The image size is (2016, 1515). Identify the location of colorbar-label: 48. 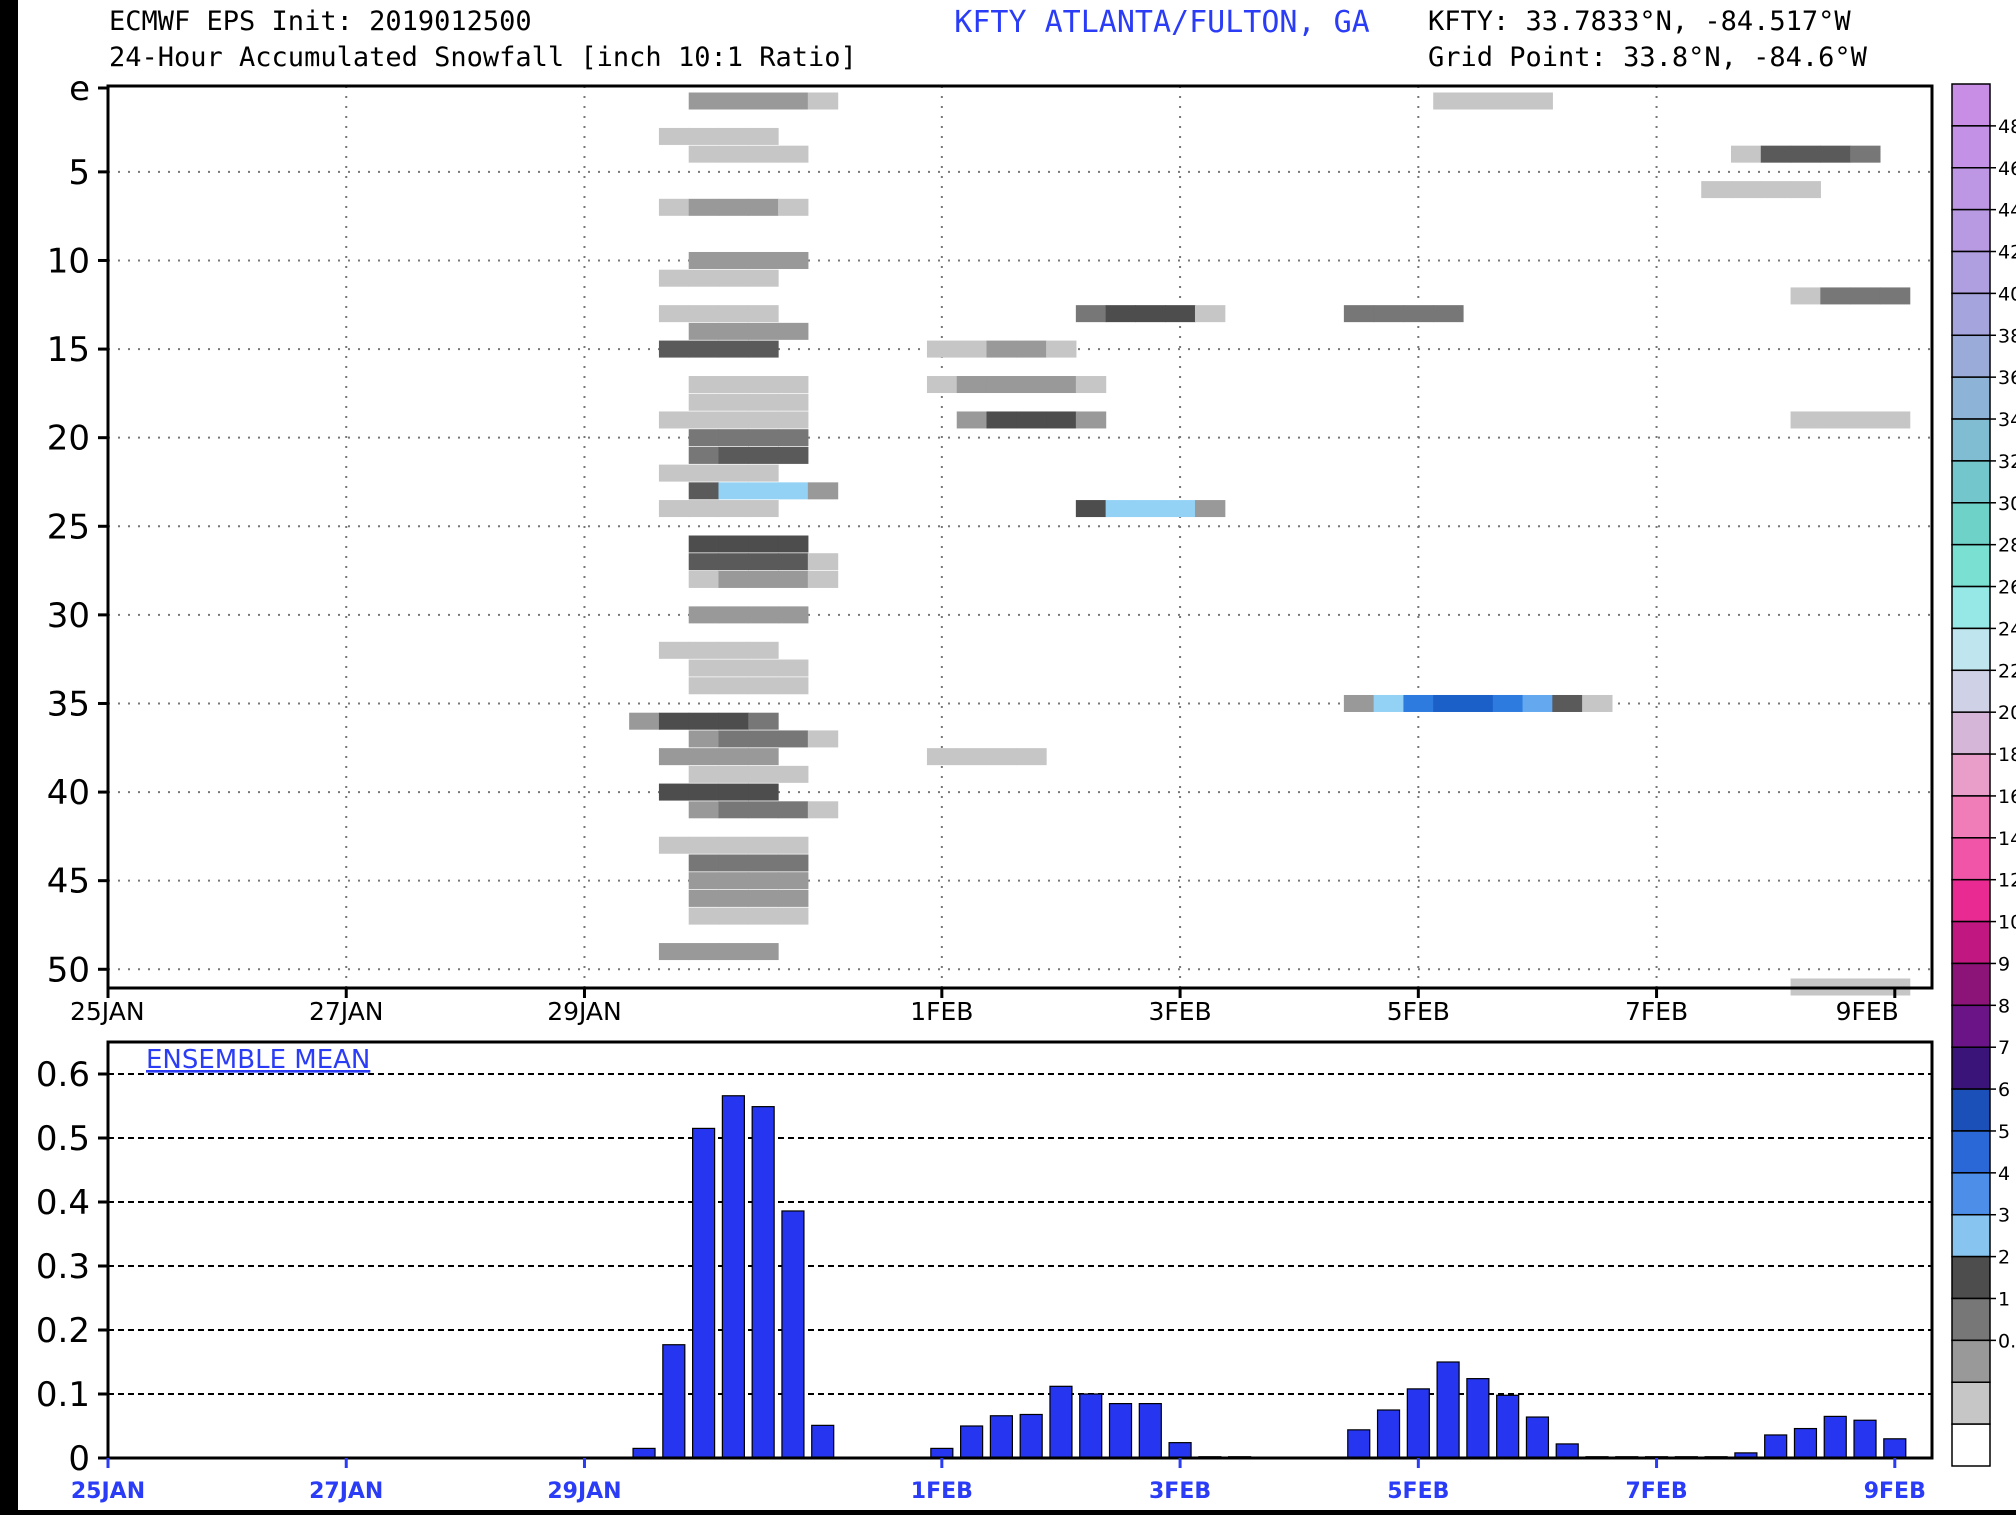
(2007, 127).